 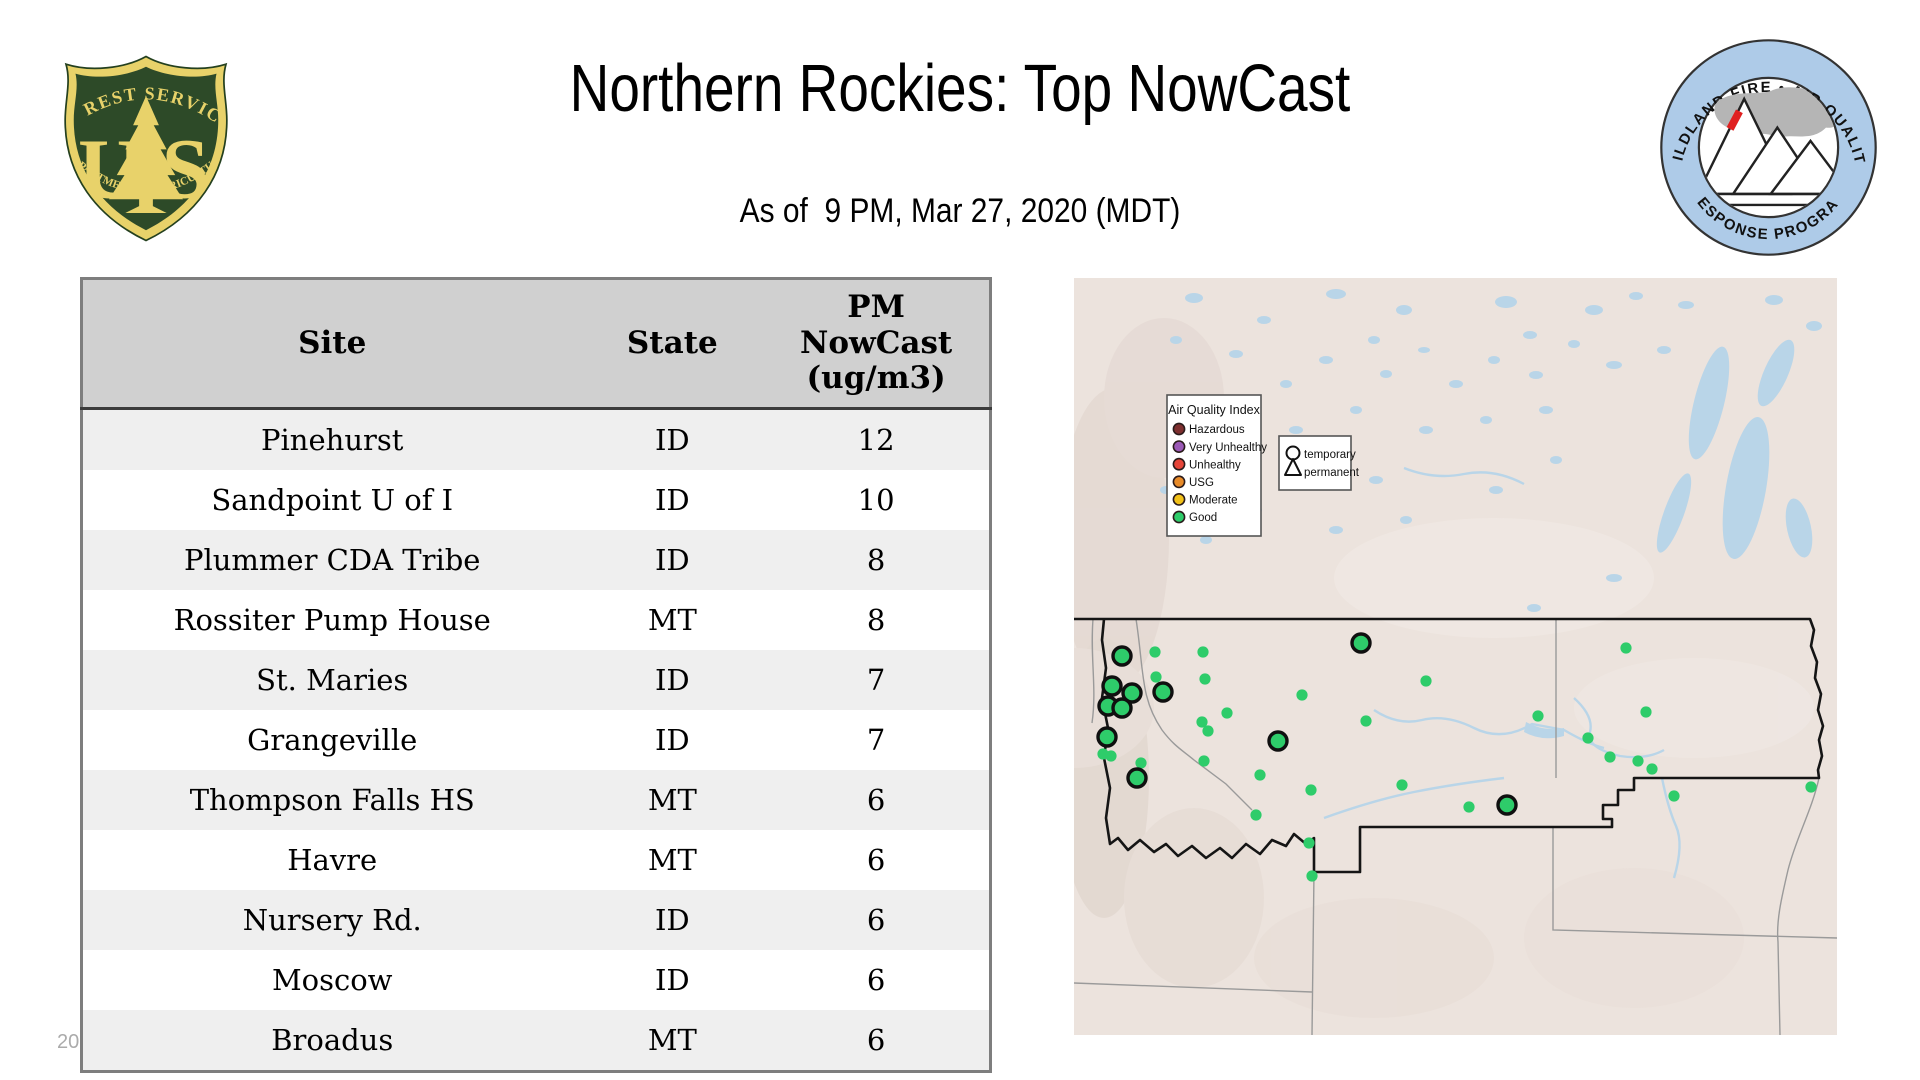 What do you see at coordinates (672, 344) in the screenshot?
I see `col-state-header: State` at bounding box center [672, 344].